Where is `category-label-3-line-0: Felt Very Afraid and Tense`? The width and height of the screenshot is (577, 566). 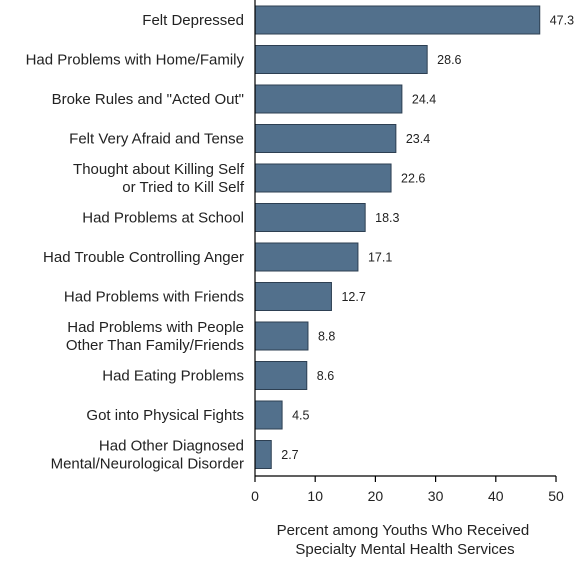 category-label-3-line-0: Felt Very Afraid and Tense is located at coordinates (156, 139).